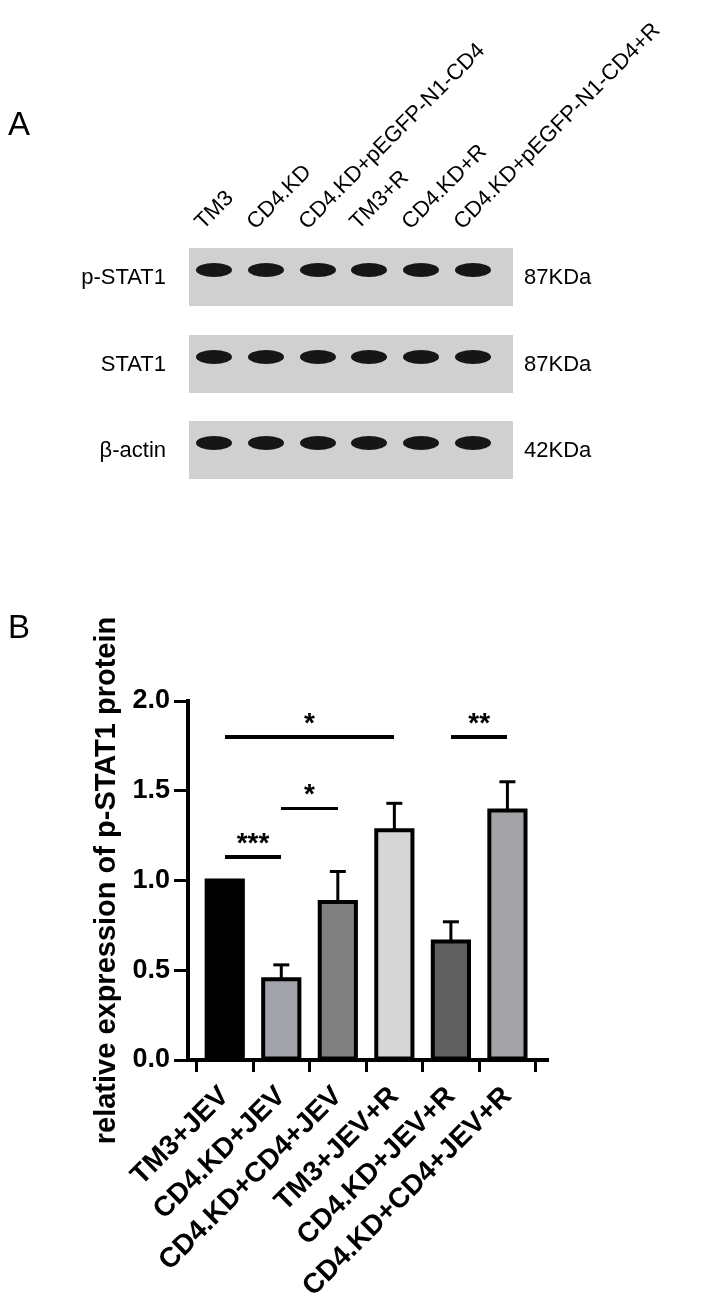 This screenshot has width=701, height=1299. I want to click on category-label: β-actin, so click(132, 449).